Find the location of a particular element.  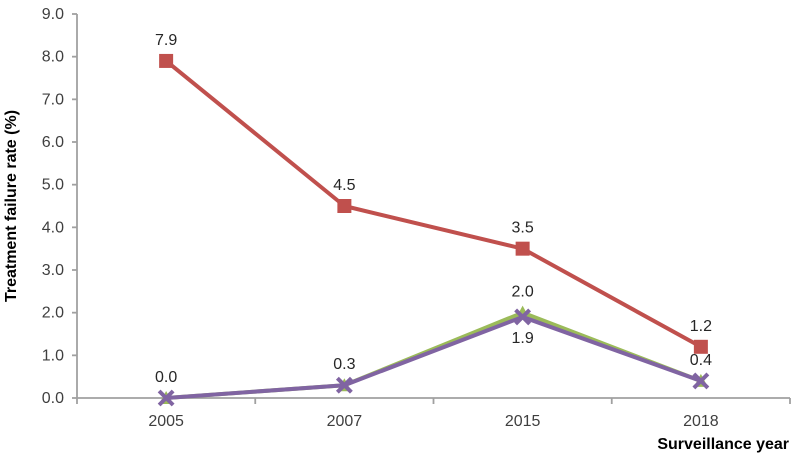

green-triangle-series-data-label: 2.0 is located at coordinates (523, 292).